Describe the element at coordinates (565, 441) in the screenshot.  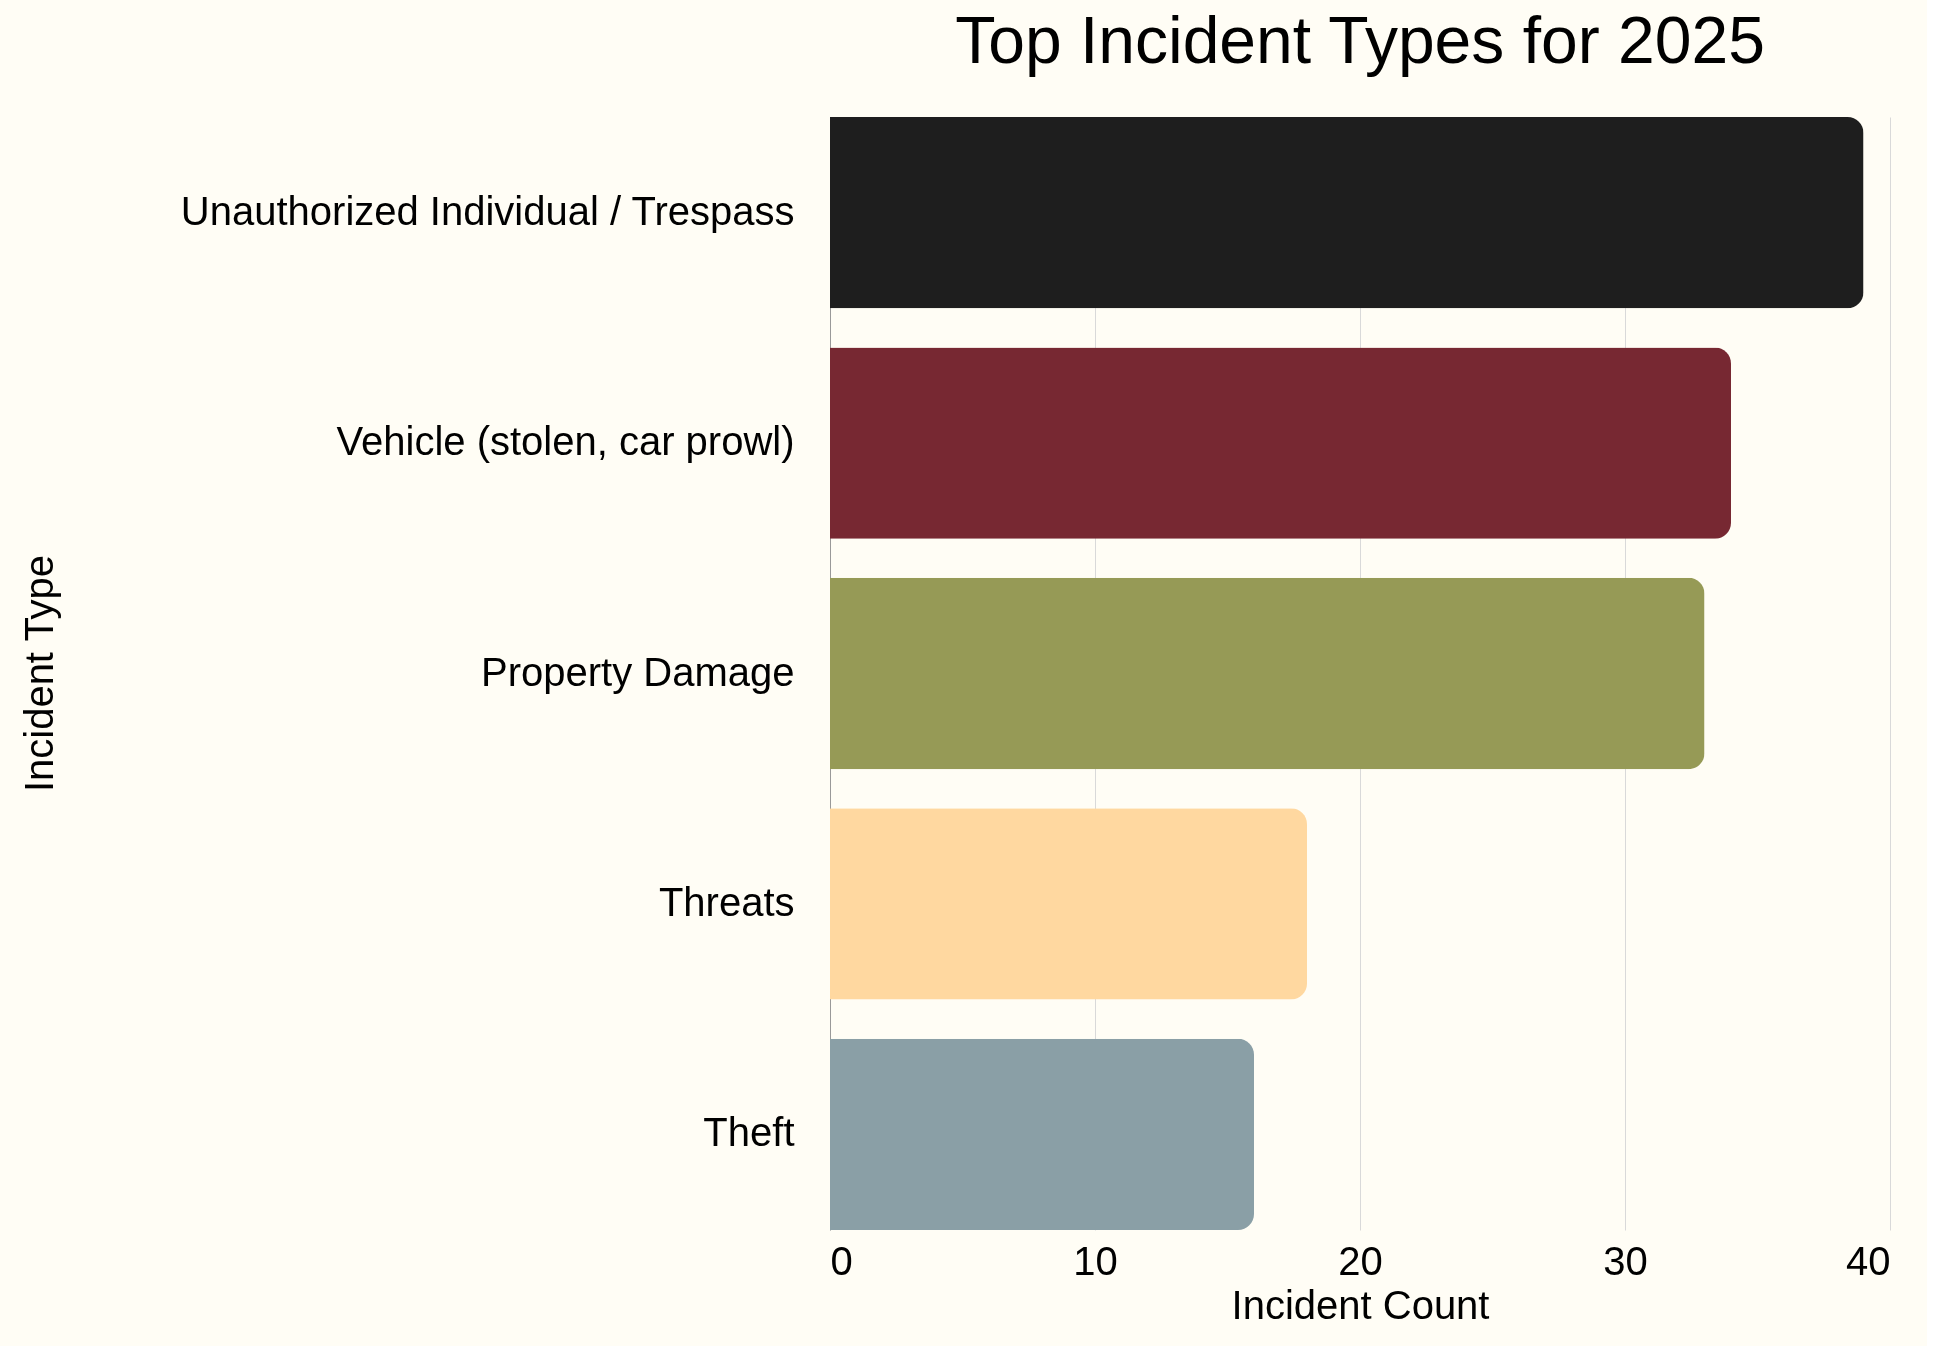
I see `y-tick-label: Vehicle (stolen, car prowl)` at that location.